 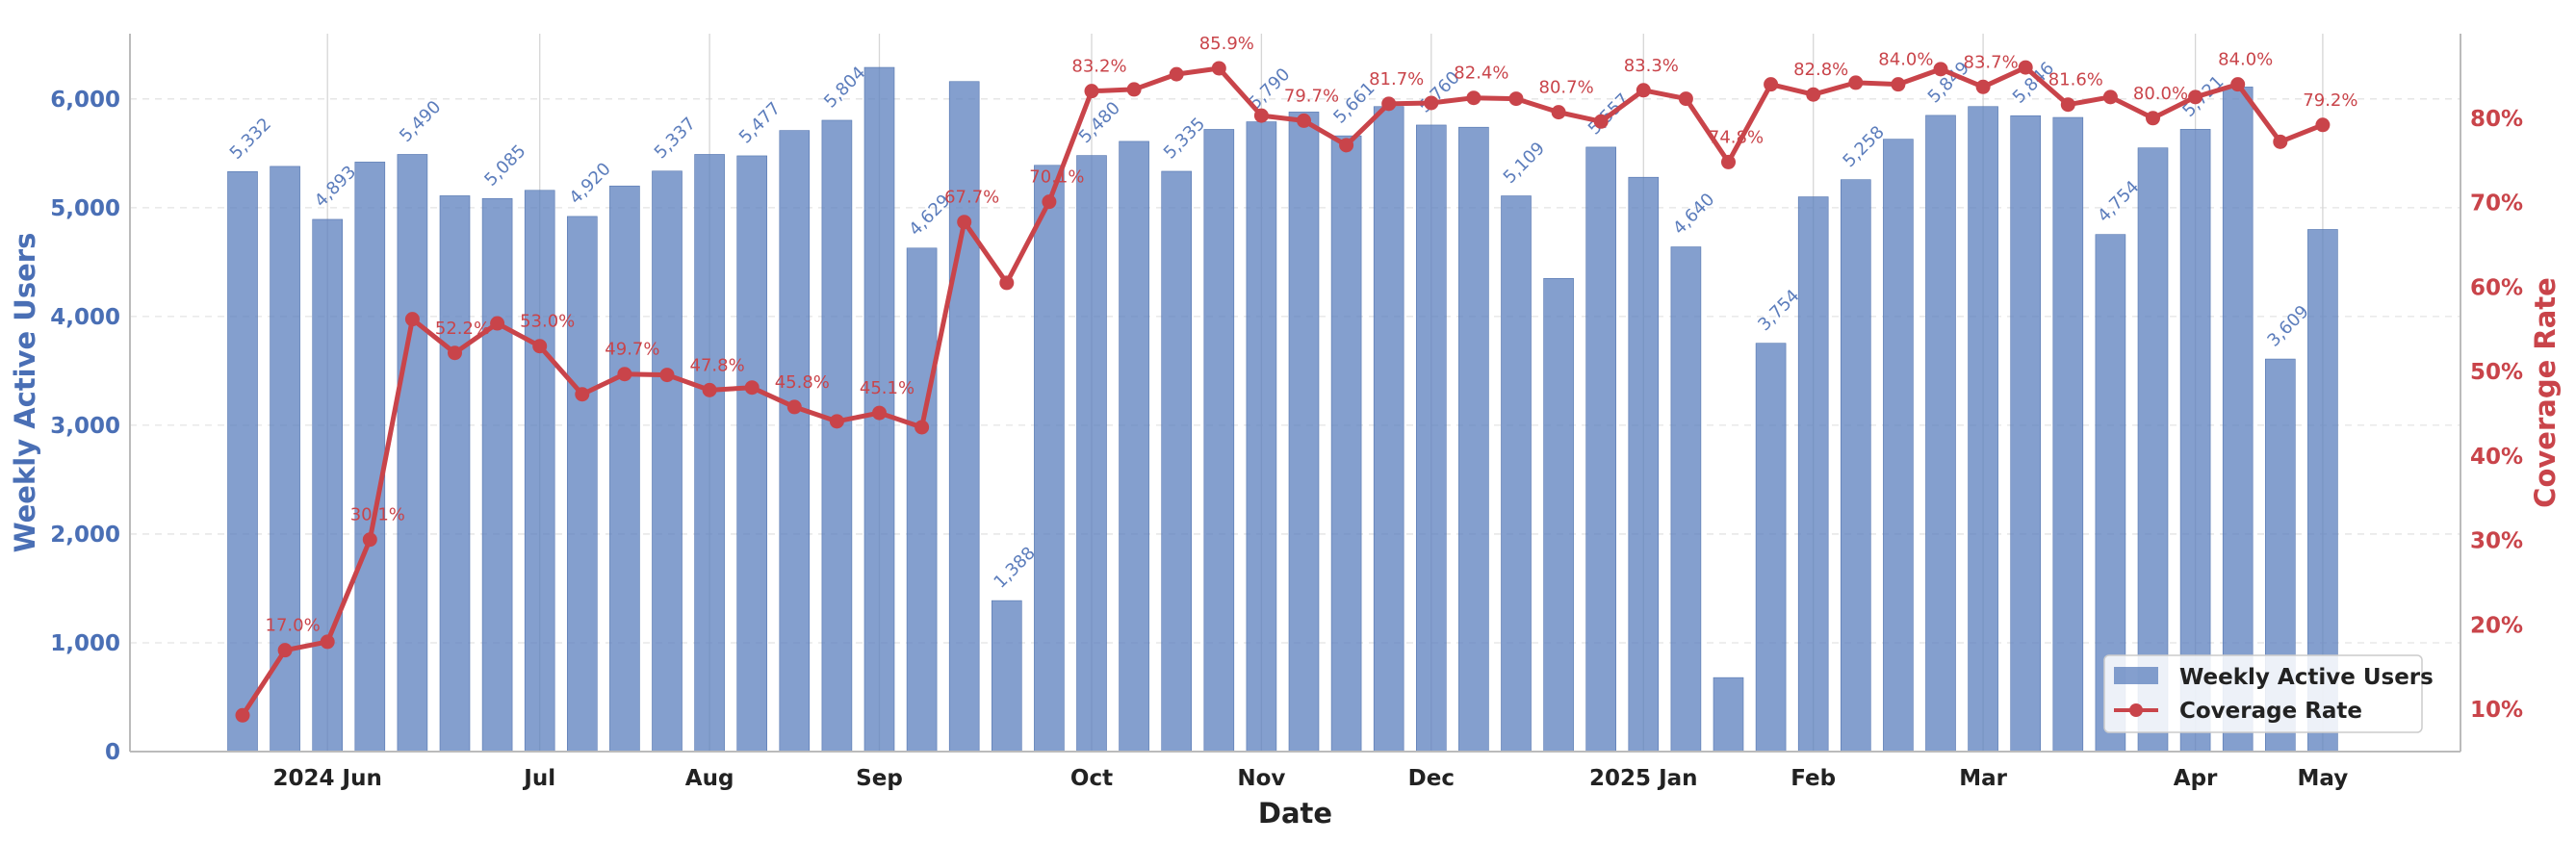 I want to click on y-right-tick-label: 10%, so click(x=2496, y=710).